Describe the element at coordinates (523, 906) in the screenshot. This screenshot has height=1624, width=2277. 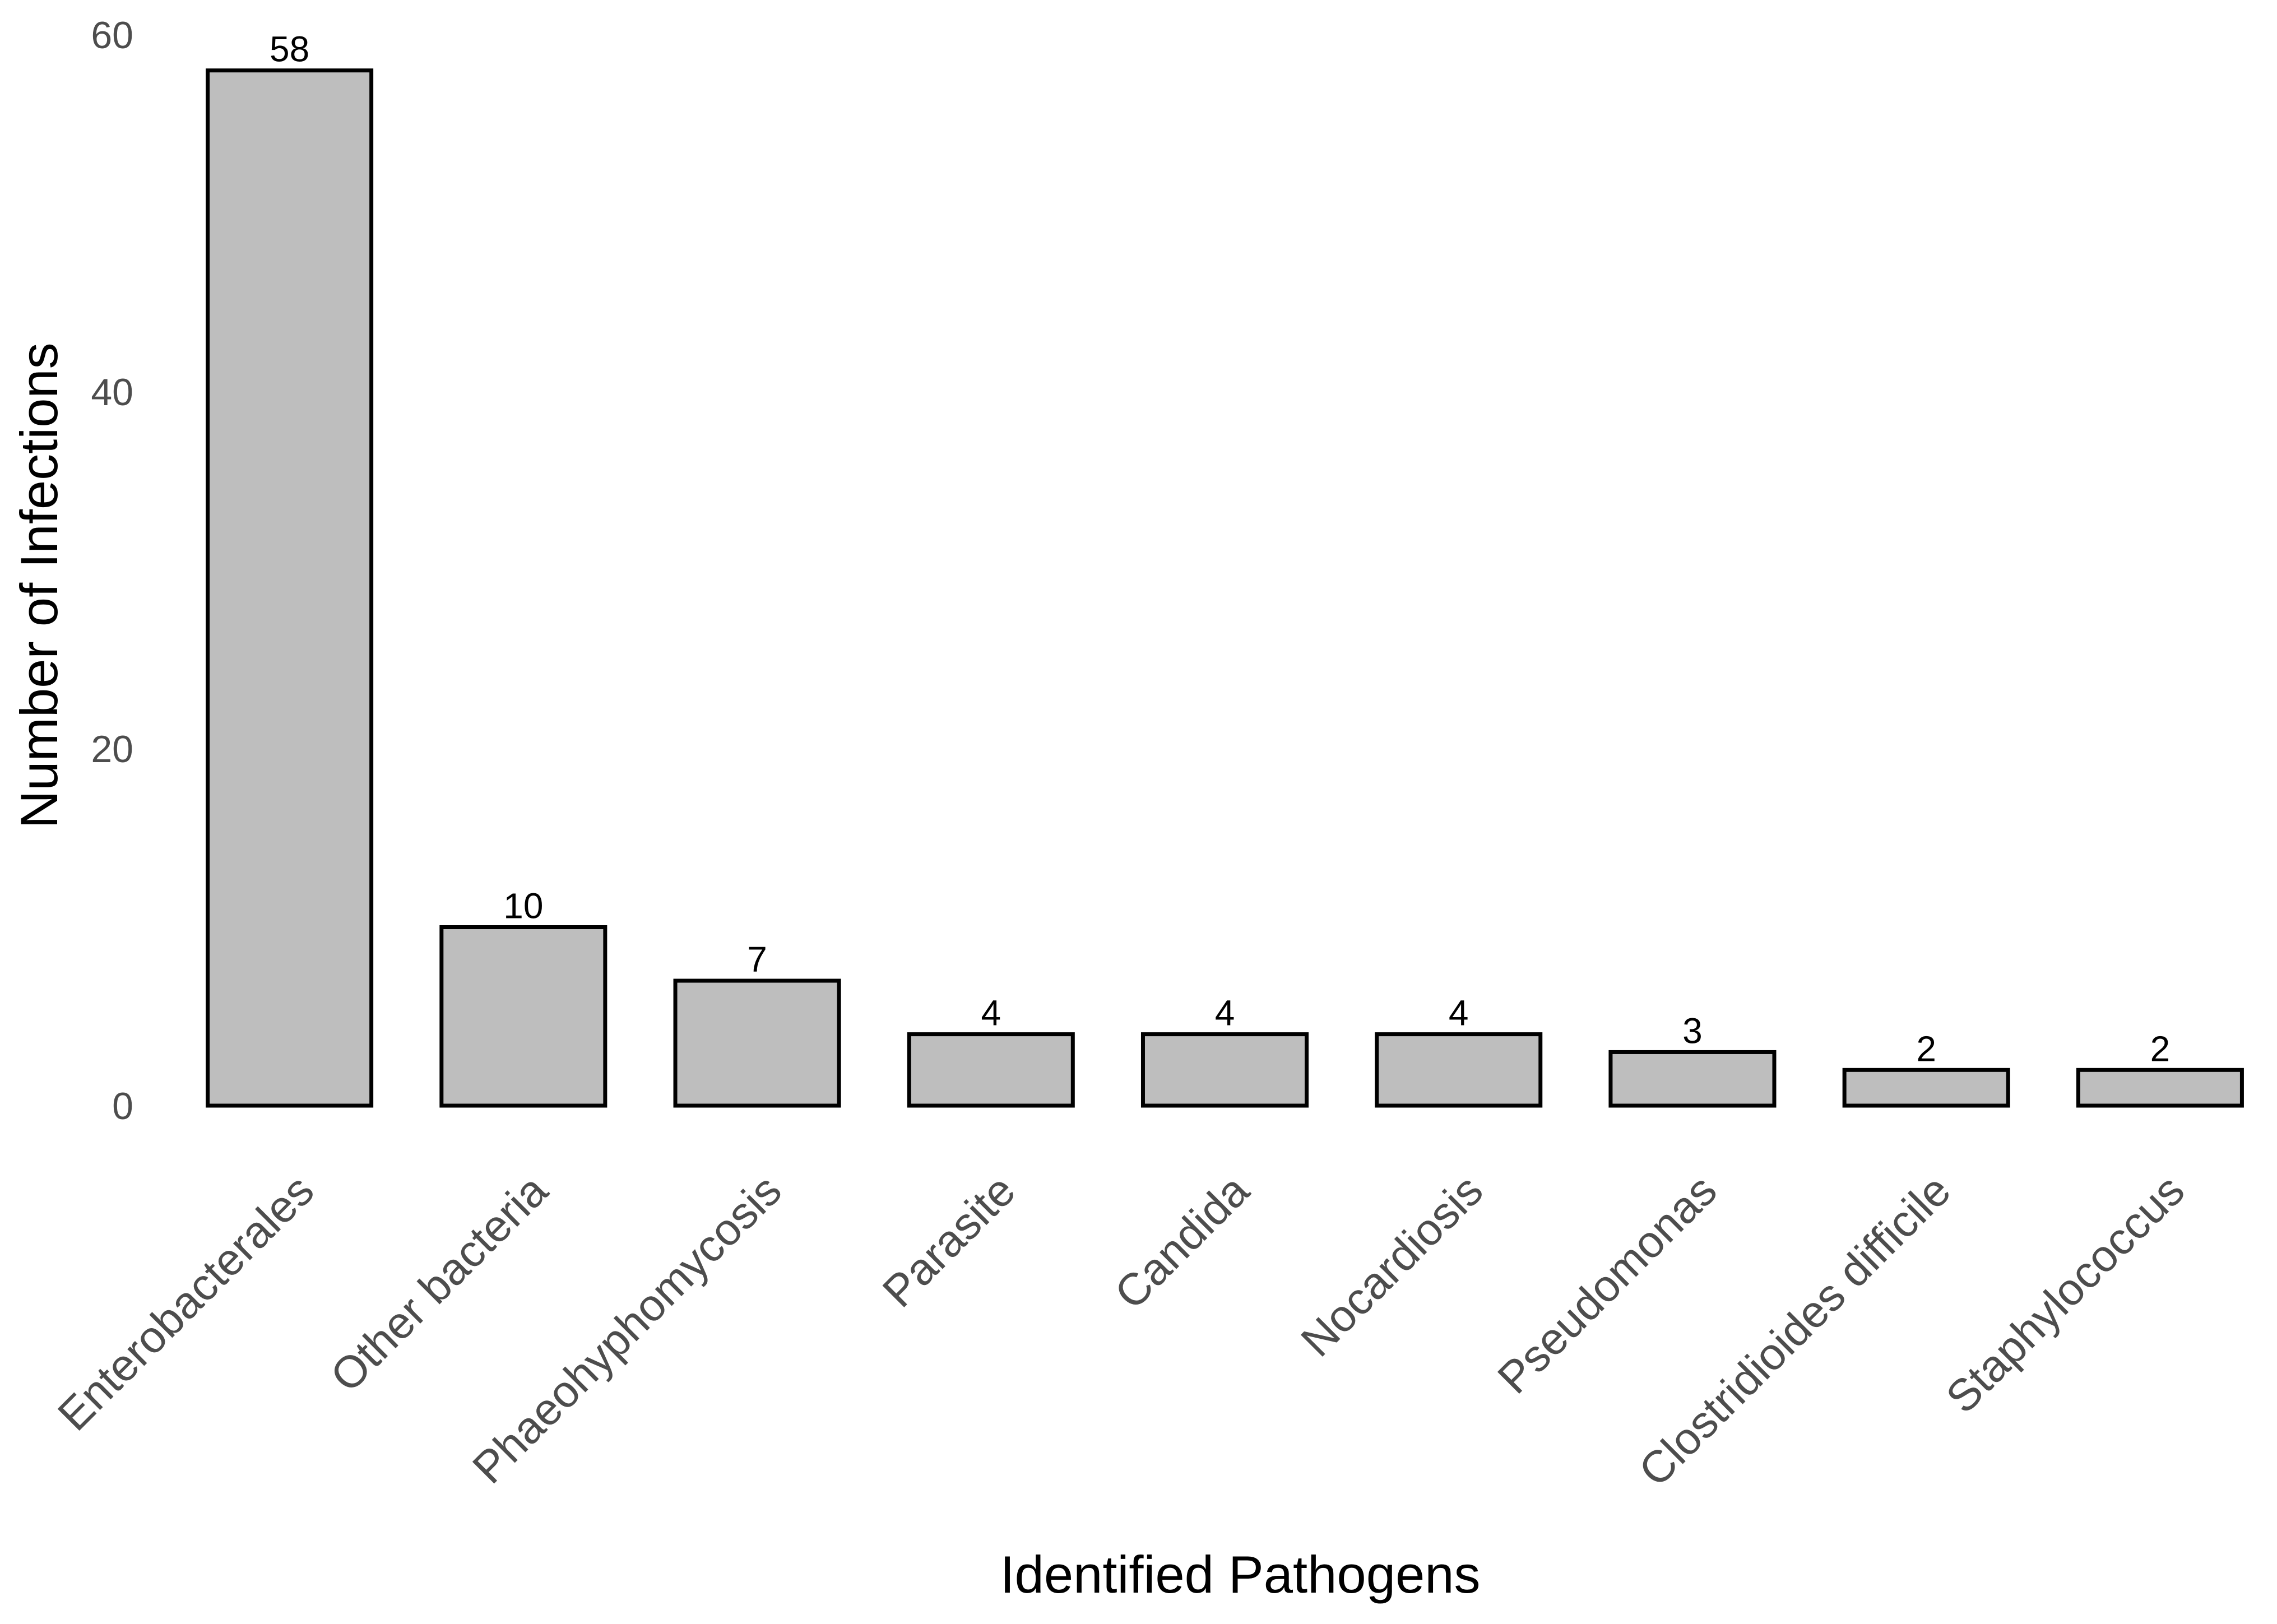
I see `bar-value-label: 10` at that location.